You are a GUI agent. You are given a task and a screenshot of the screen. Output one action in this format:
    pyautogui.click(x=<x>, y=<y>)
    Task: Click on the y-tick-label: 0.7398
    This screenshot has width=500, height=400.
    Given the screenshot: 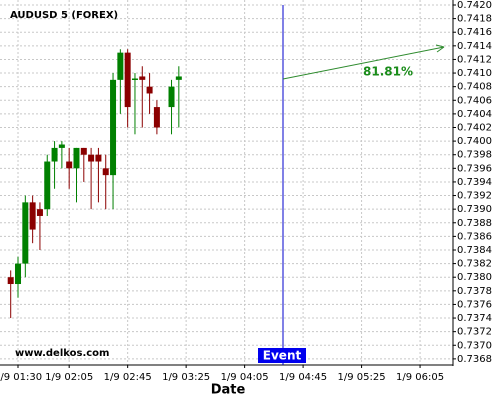 What is the action you would take?
    pyautogui.click(x=474, y=155)
    